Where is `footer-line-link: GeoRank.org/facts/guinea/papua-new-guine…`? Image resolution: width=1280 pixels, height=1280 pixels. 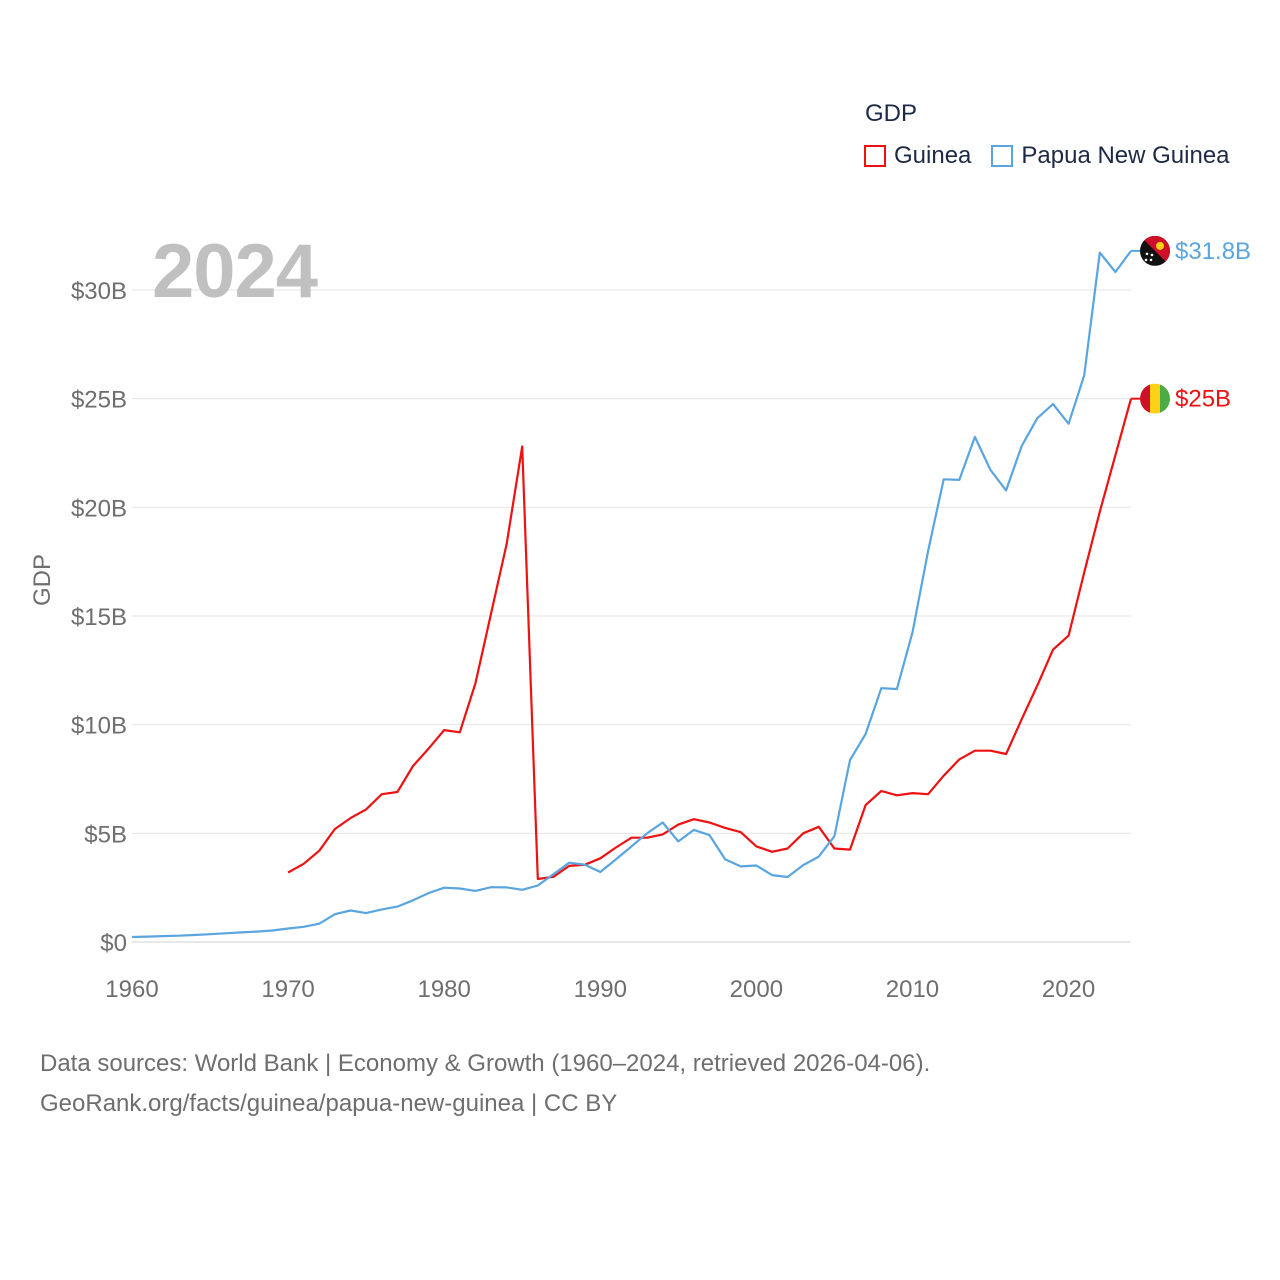
footer-line-link: GeoRank.org/facts/guinea/papua-new-guine… is located at coordinates (329, 1103).